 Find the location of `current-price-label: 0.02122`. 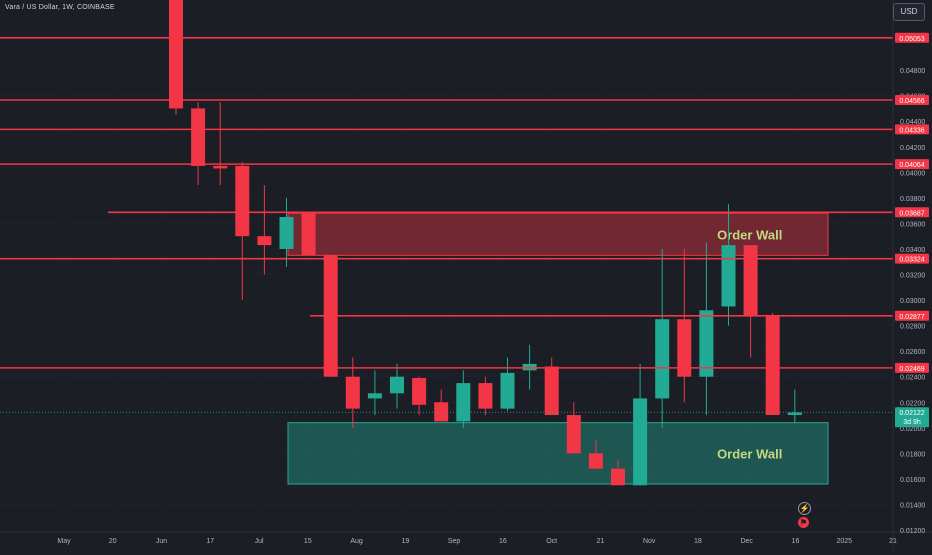

current-price-label: 0.02122 is located at coordinates (911, 413).